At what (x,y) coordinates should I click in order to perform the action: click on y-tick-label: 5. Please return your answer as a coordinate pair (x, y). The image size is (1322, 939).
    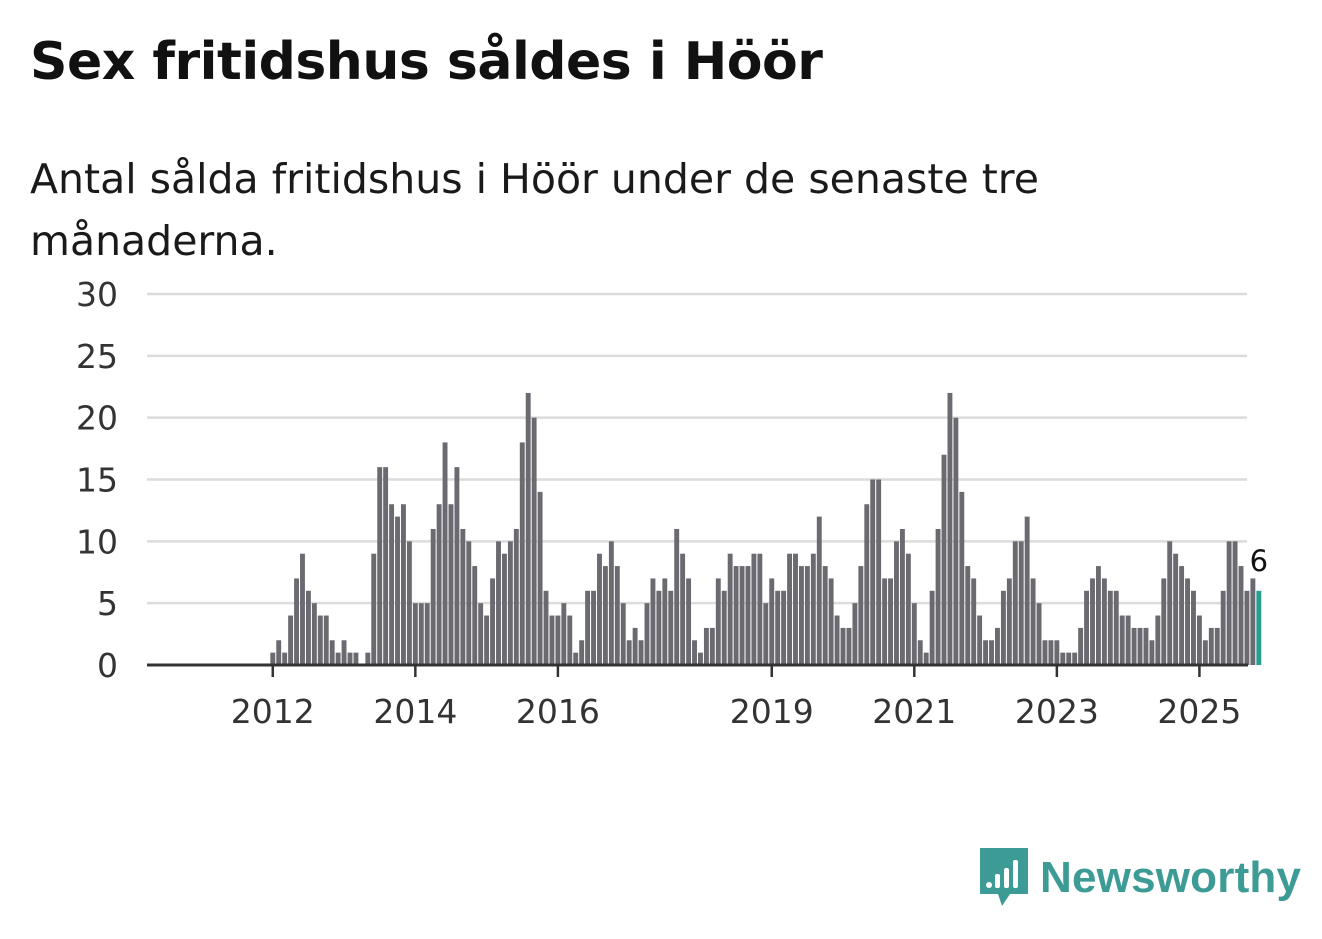
    Looking at the image, I should click on (107, 603).